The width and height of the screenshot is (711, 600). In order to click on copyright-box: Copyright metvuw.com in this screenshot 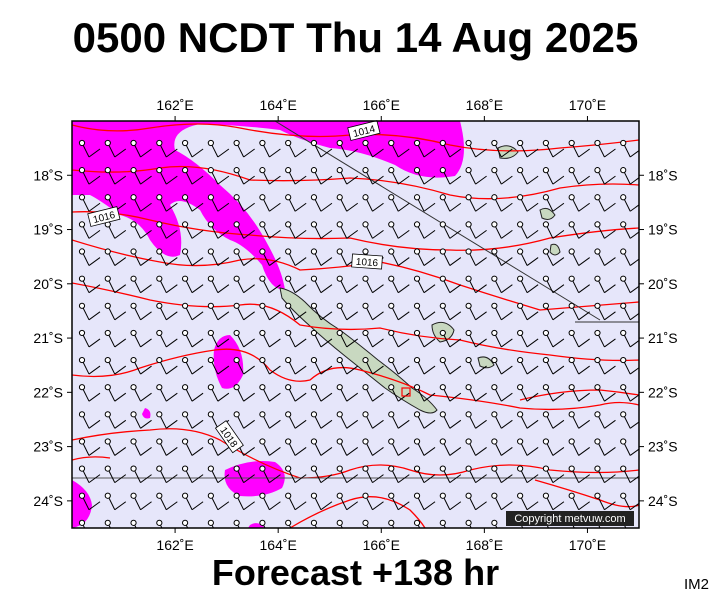, I will do `click(570, 518)`.